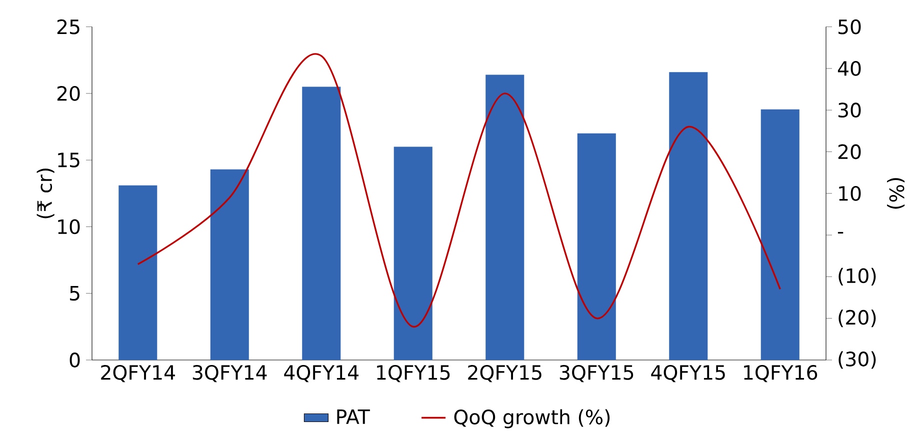 The image size is (916, 440). What do you see at coordinates (857, 319) in the screenshot?
I see `y2-tick-label: (20)` at bounding box center [857, 319].